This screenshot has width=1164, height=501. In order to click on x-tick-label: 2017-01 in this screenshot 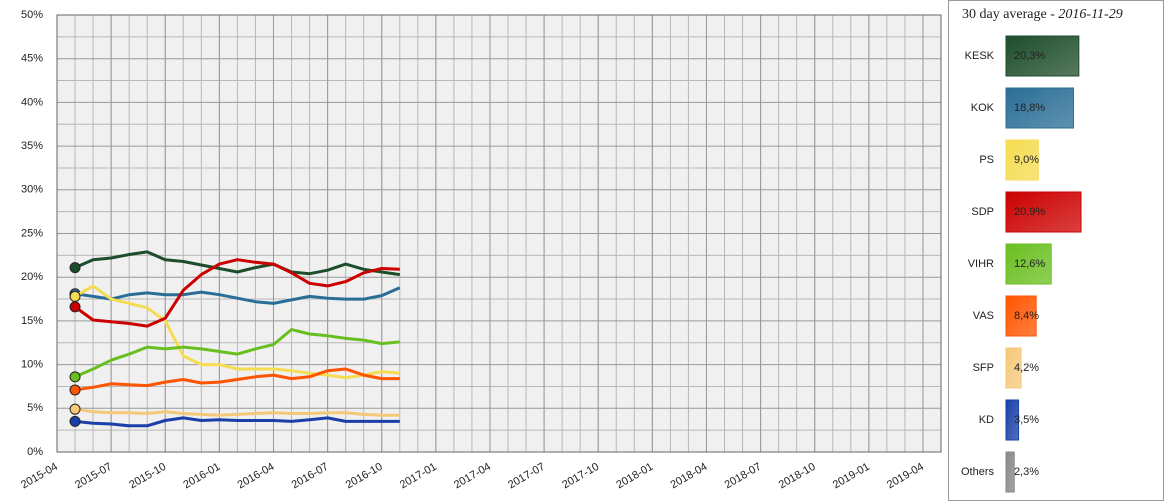, I will do `click(418, 476)`.